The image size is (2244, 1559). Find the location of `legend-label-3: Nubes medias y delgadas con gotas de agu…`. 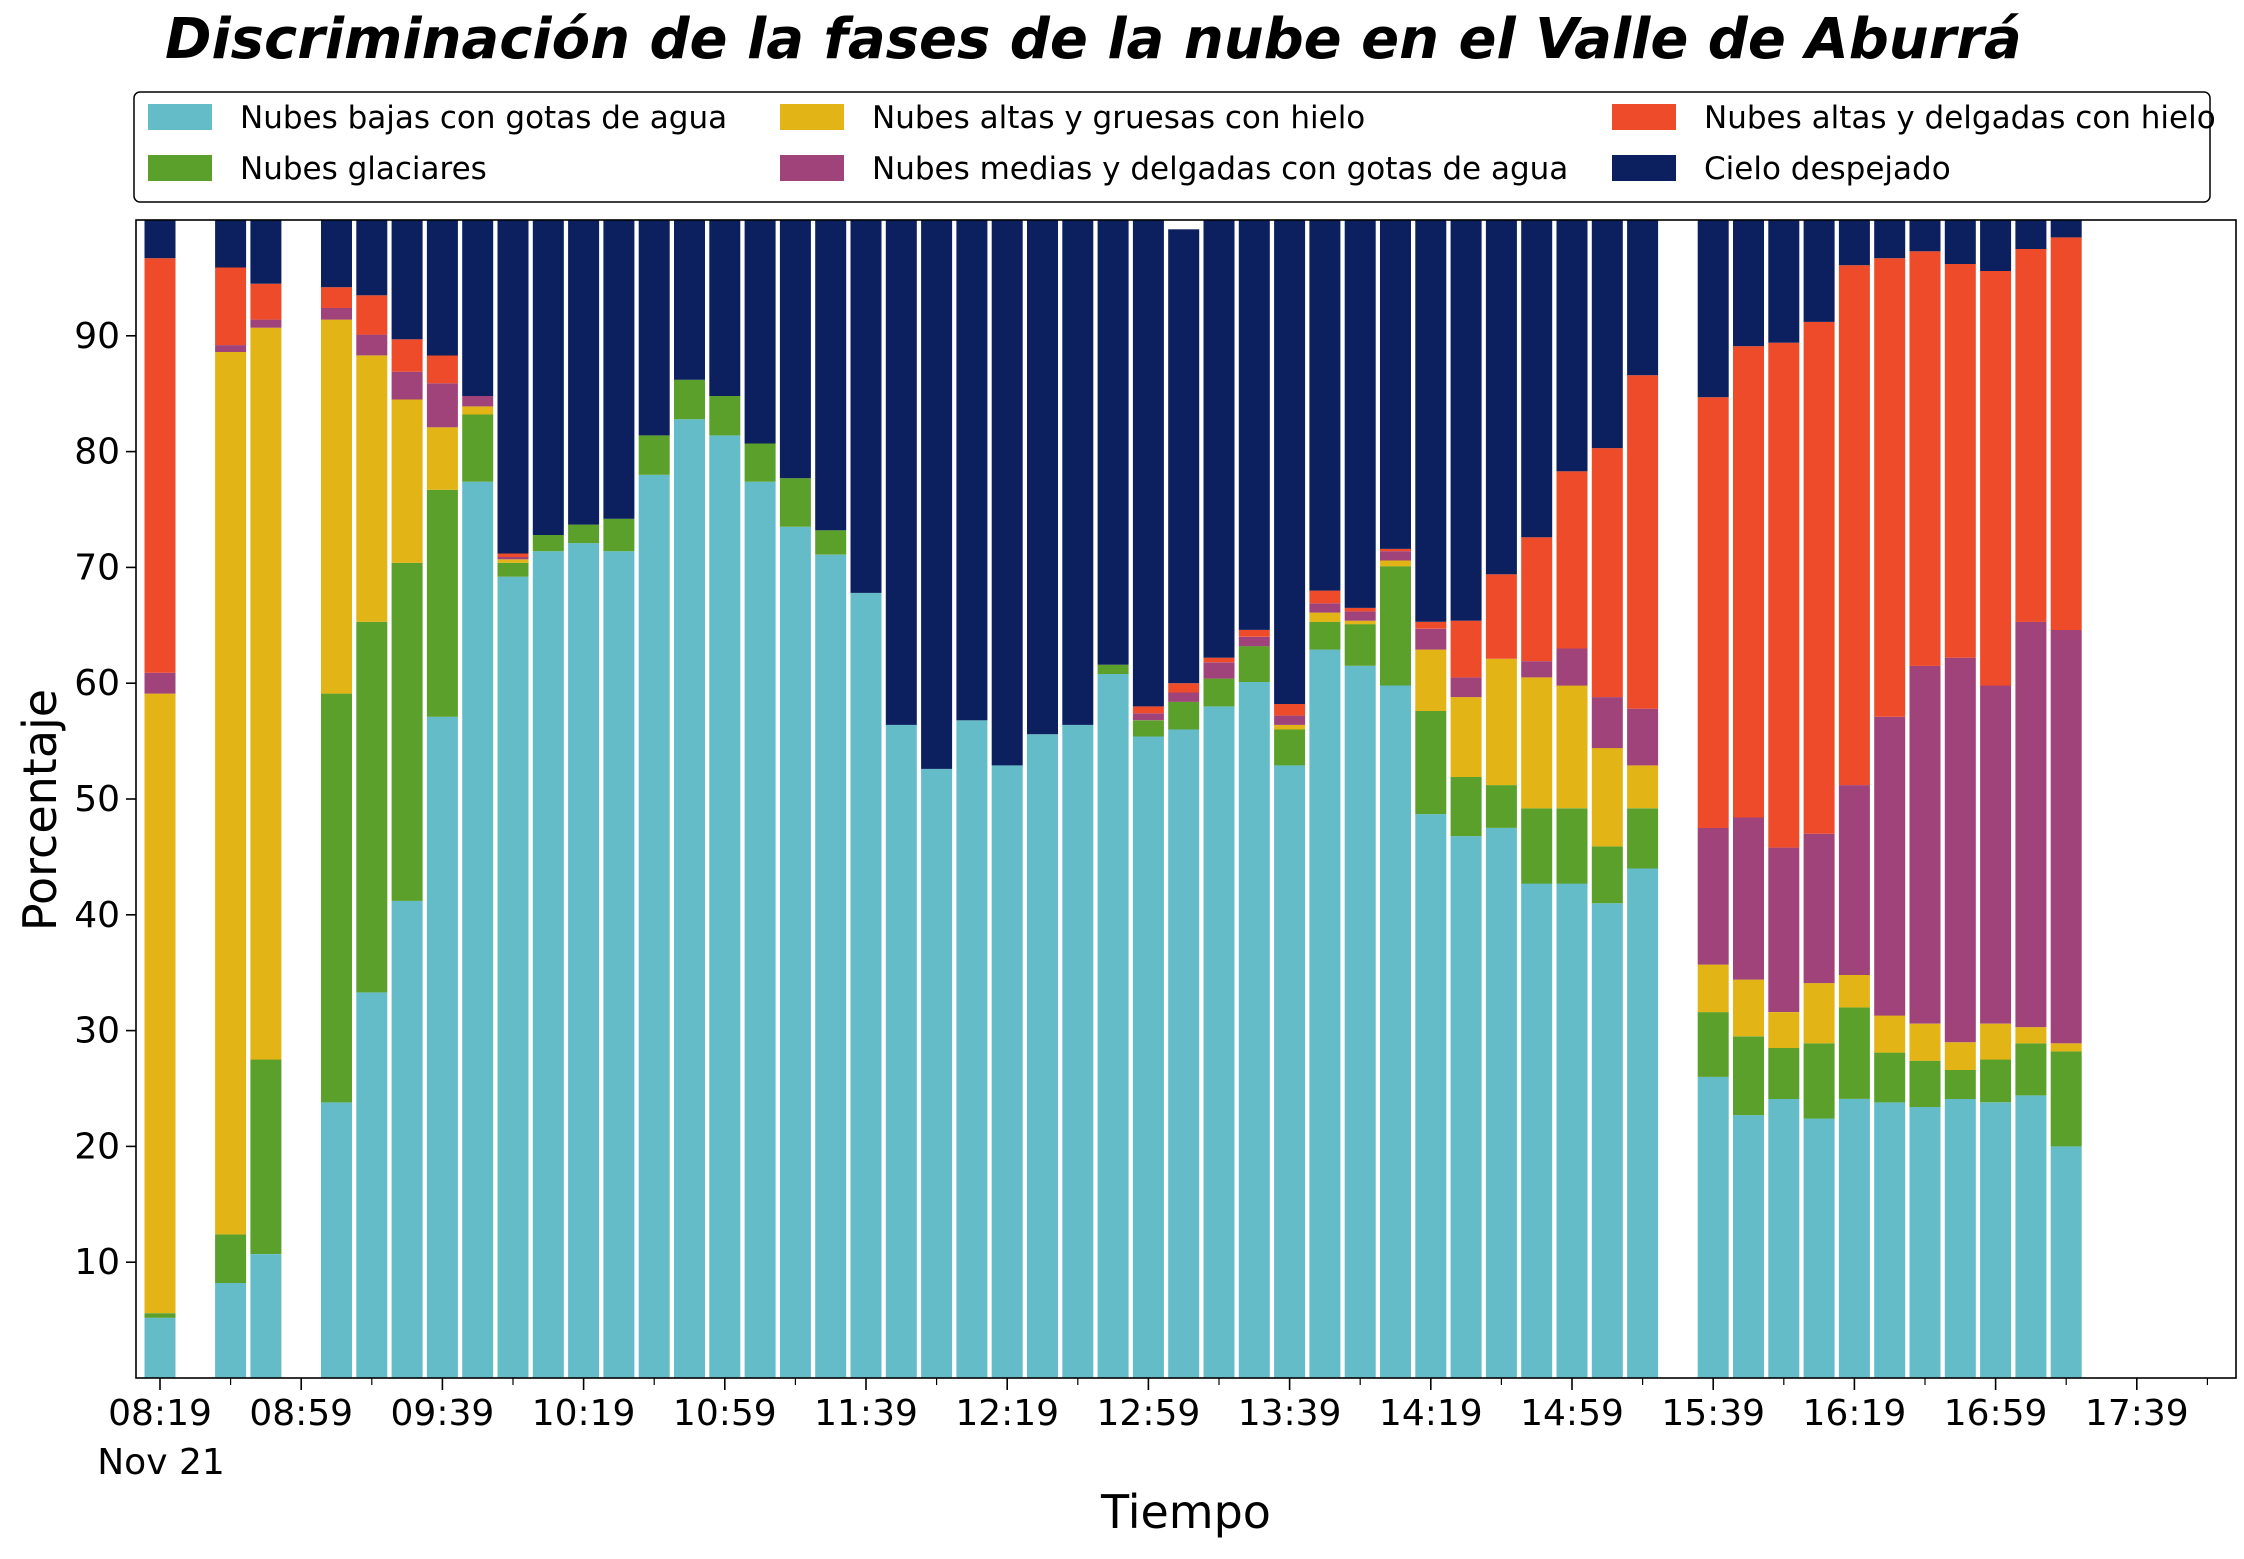

legend-label-3: Nubes medias y delgadas con gotas de agu… is located at coordinates (1220, 169).